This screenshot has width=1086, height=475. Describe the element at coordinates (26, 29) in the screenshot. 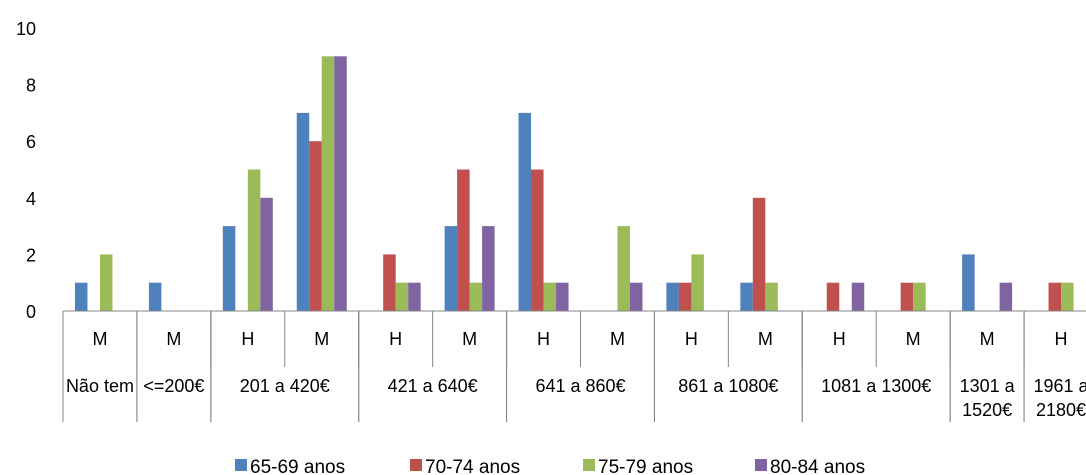

I see `y-tick-label: 10` at that location.